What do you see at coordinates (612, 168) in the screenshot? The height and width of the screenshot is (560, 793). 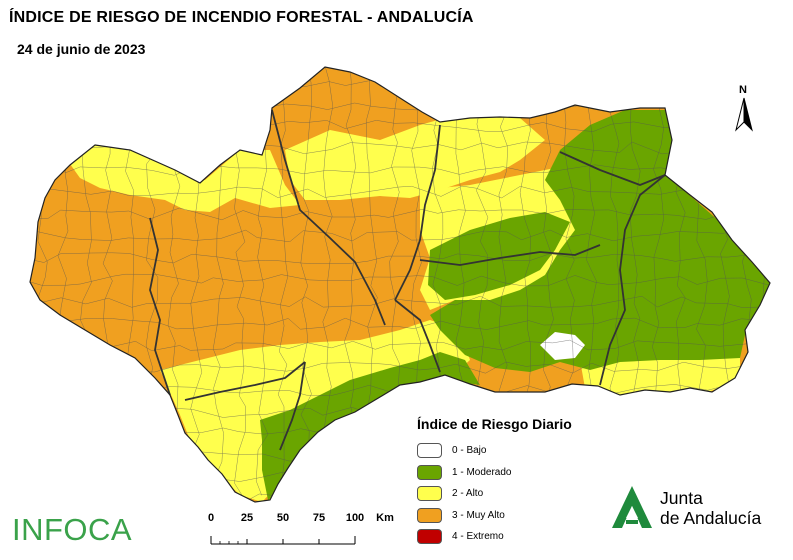 I see `border-jaen-albacete` at bounding box center [612, 168].